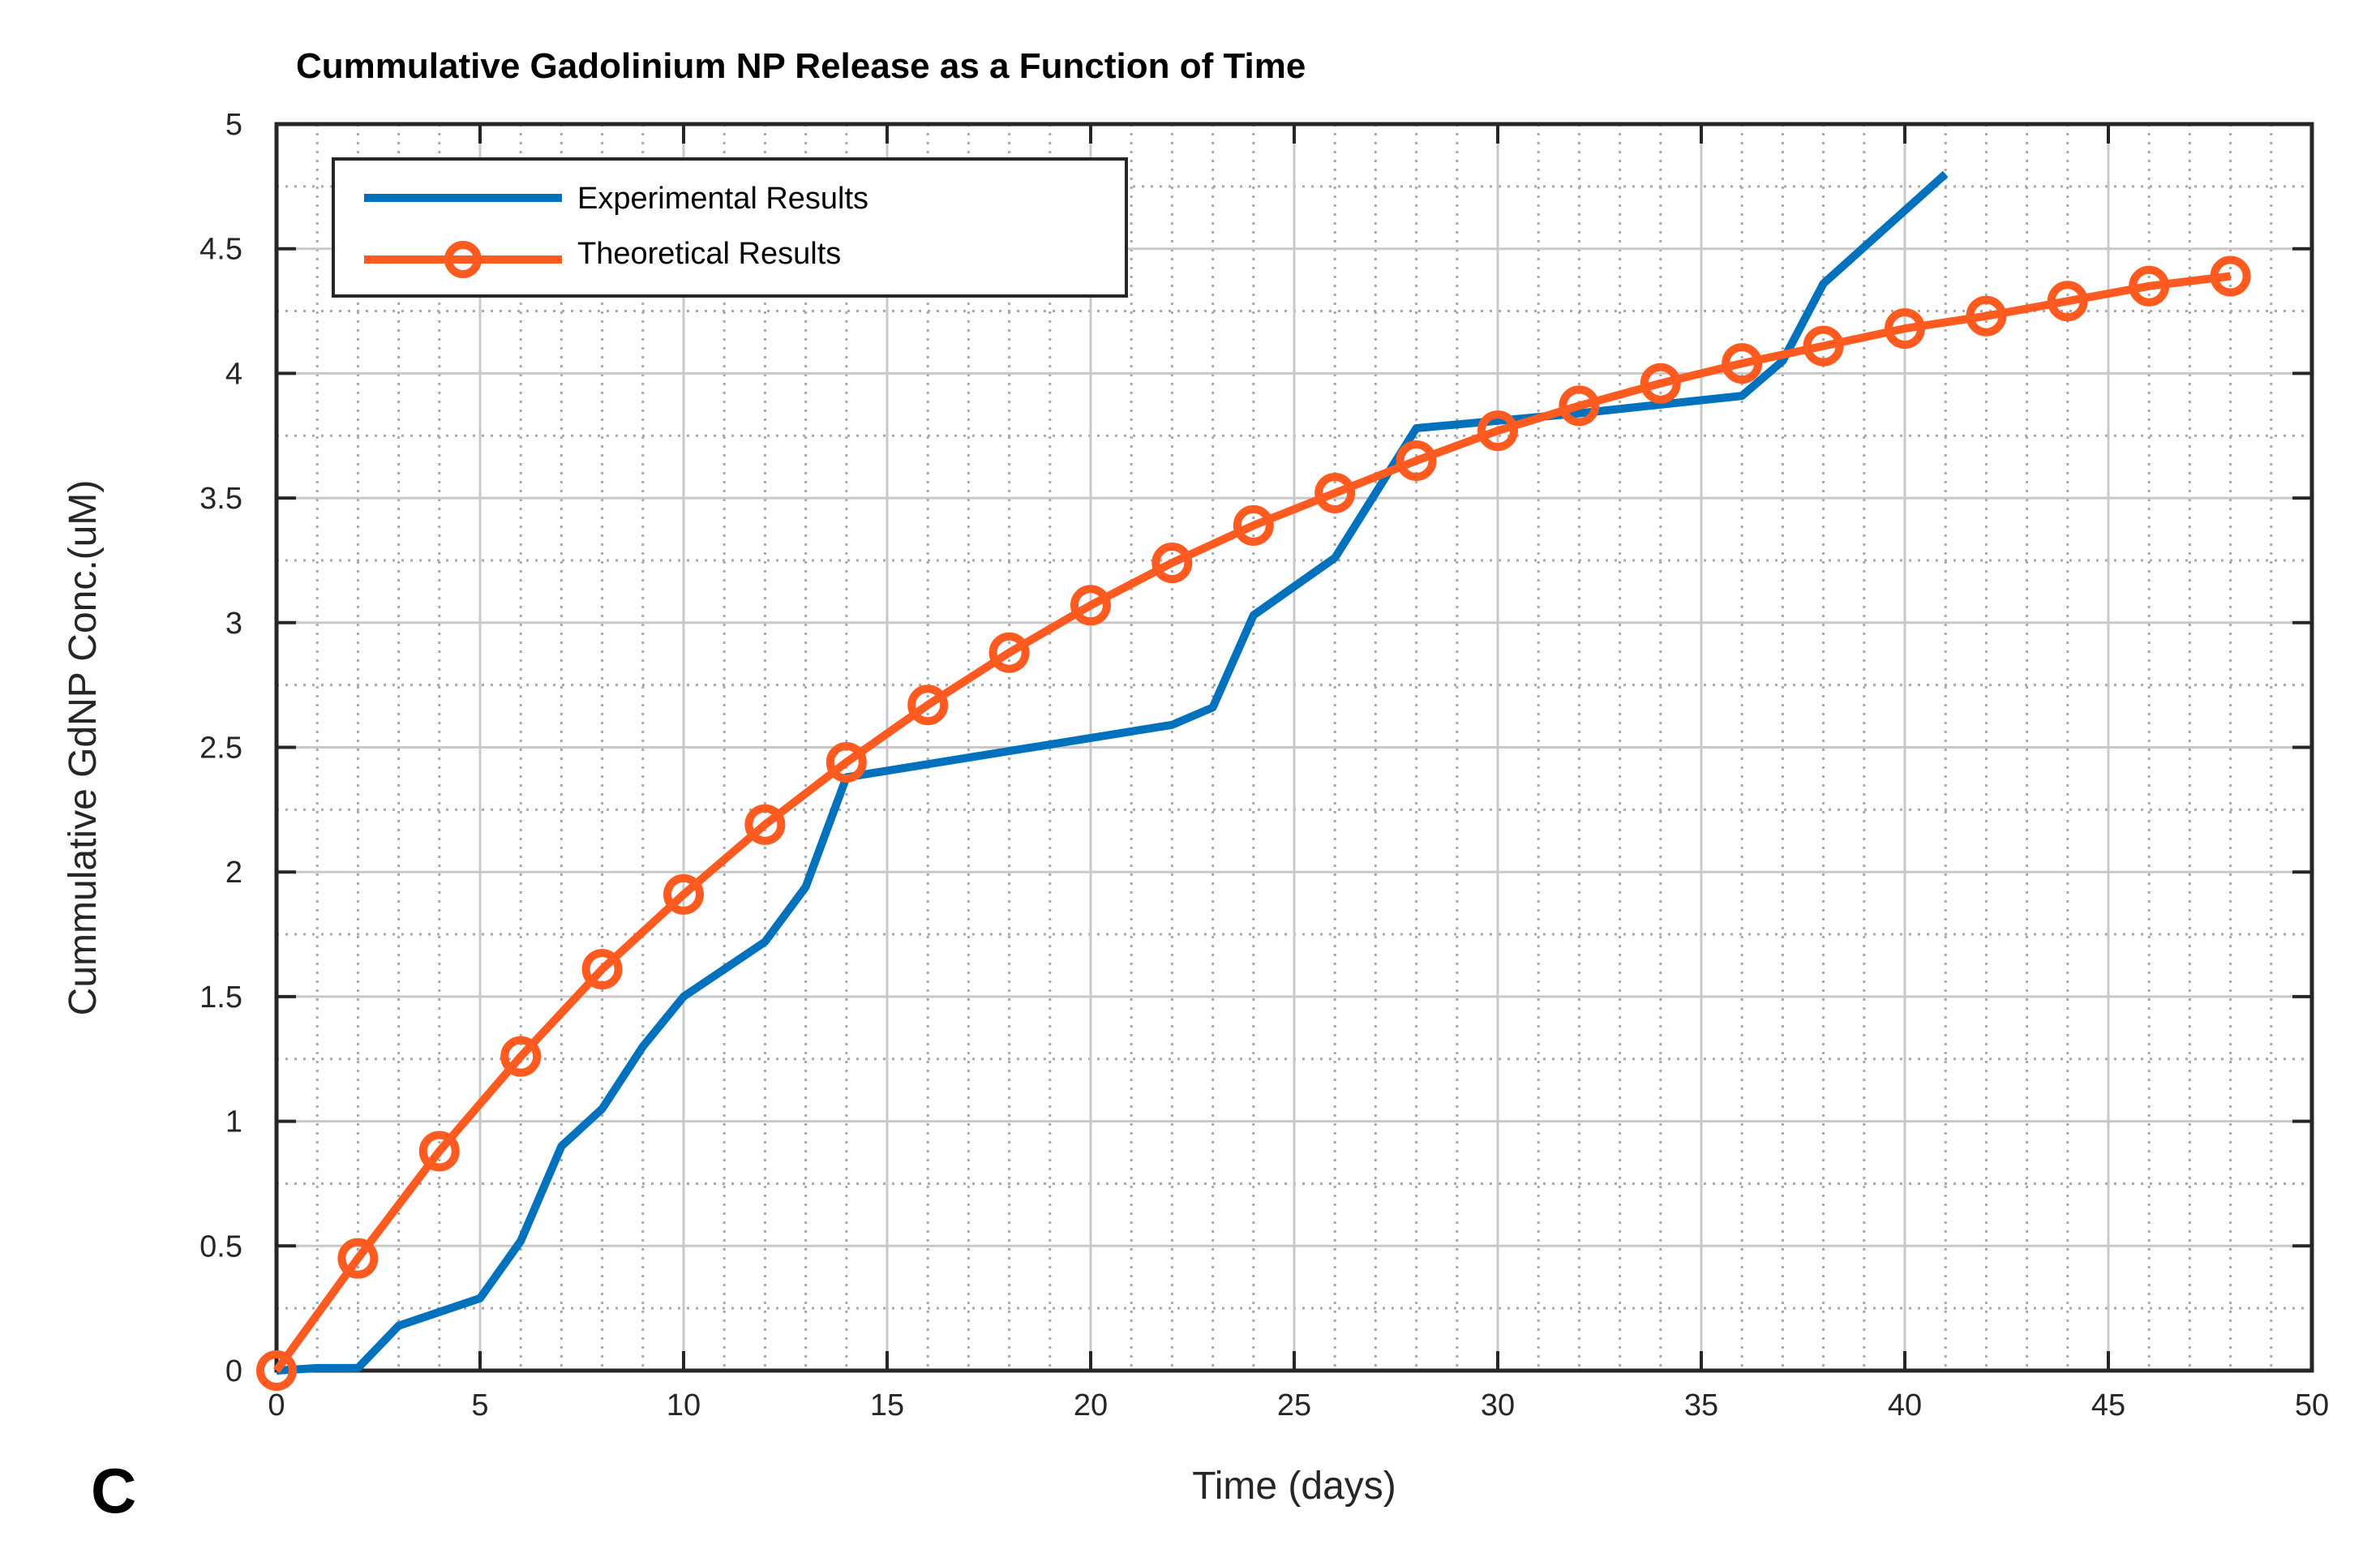 The height and width of the screenshot is (1549, 2380). What do you see at coordinates (220, 499) in the screenshot?
I see `y-tick-label: 3.5` at bounding box center [220, 499].